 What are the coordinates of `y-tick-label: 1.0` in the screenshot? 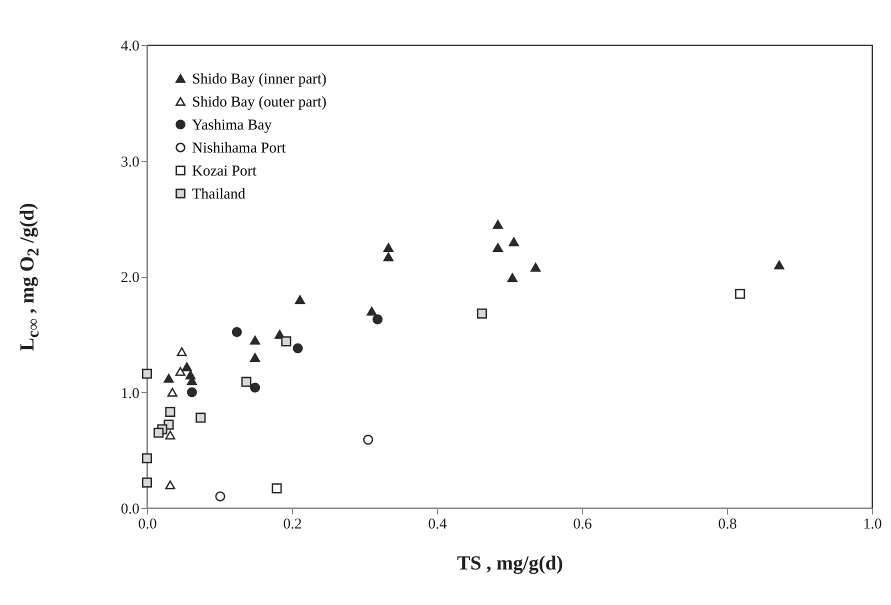 It's located at (130, 394).